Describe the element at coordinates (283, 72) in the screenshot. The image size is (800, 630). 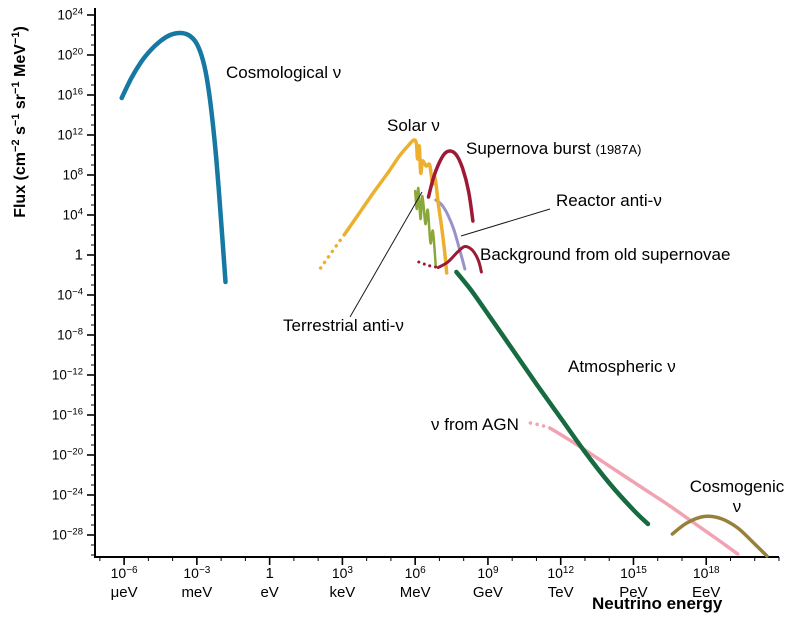
I see `annotation-cosmological: Cosmological ν` at that location.